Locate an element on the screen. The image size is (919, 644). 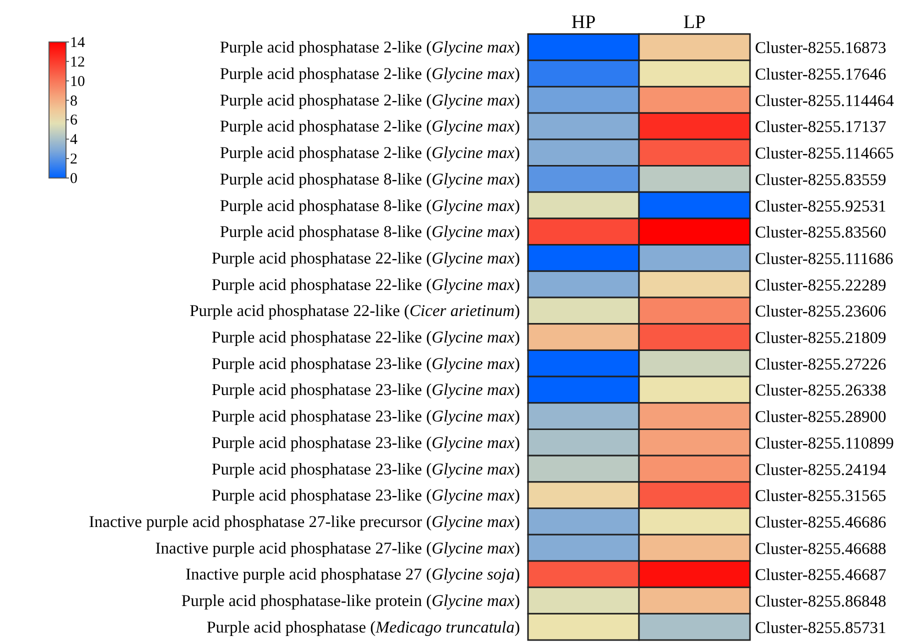
color-bar-label: 8 is located at coordinates (74, 101).